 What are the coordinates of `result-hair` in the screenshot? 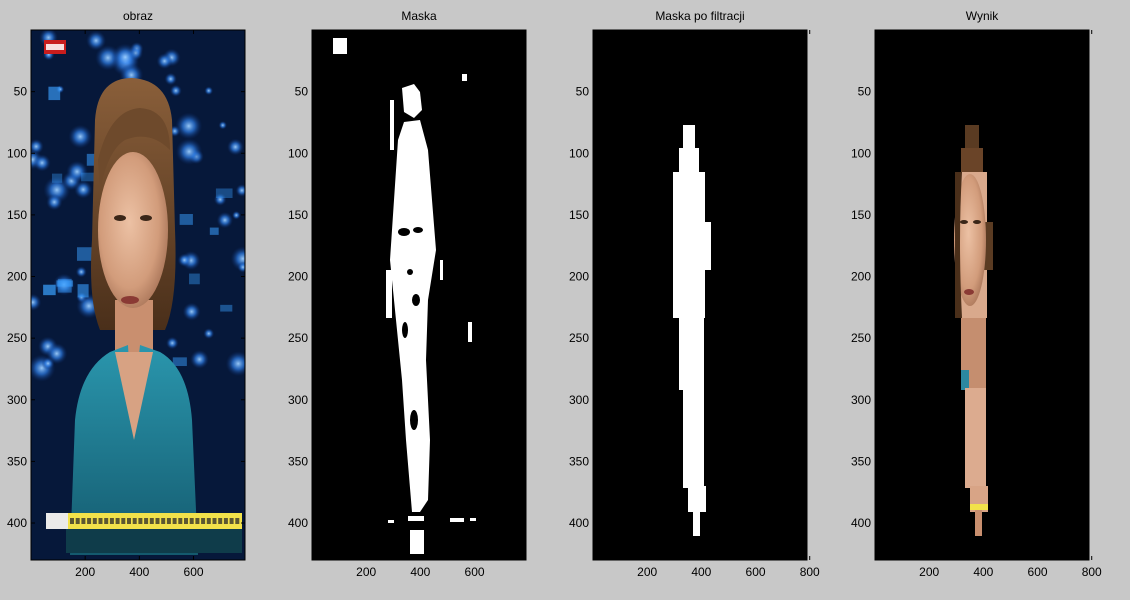 It's located at (972, 140).